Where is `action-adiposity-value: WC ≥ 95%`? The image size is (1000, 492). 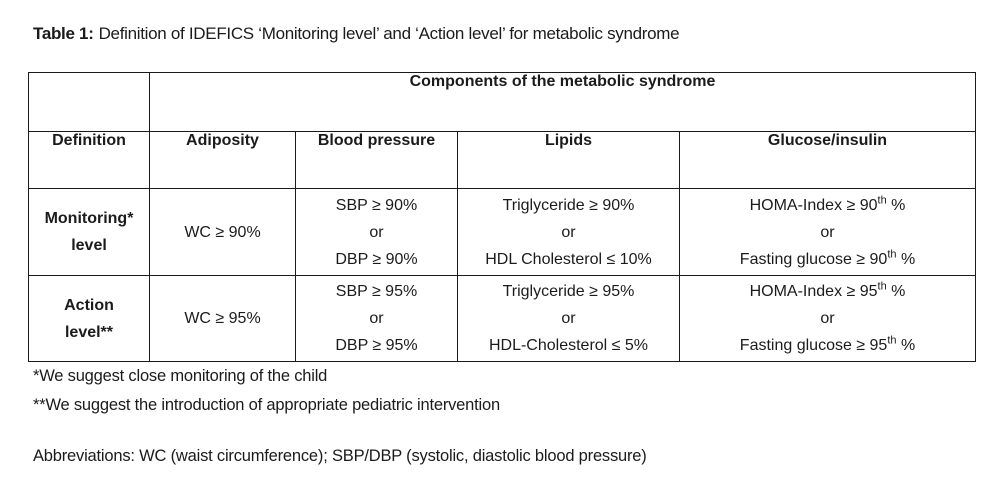
action-adiposity-value: WC ≥ 95% is located at coordinates (222, 318).